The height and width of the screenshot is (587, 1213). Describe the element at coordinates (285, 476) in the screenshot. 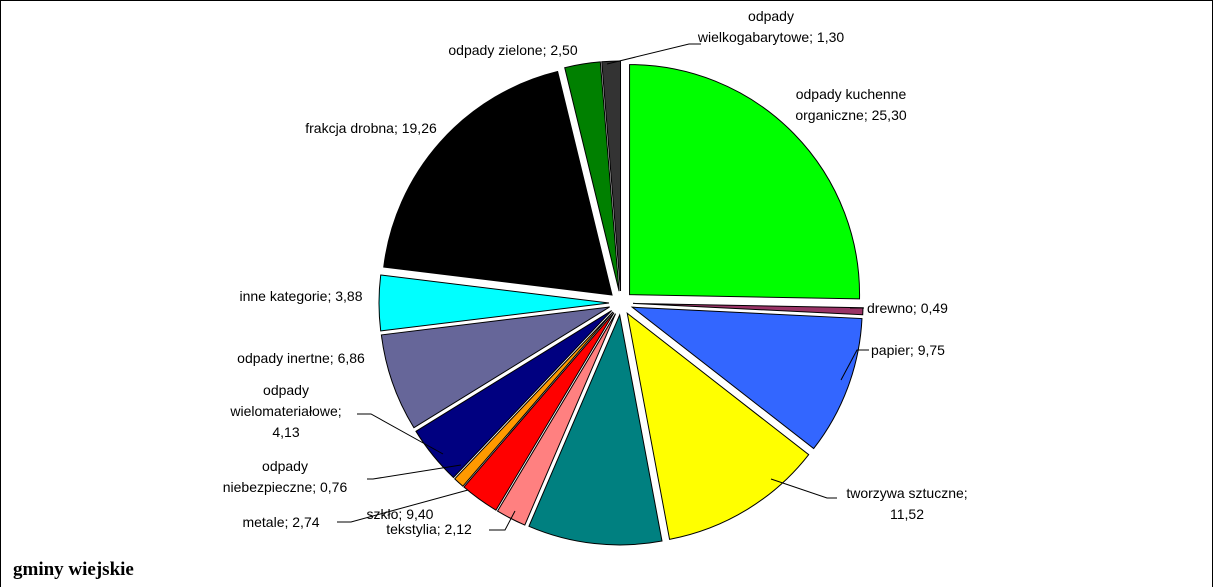

I see `slice-label: odpady niebezpieczne; 0,76` at that location.